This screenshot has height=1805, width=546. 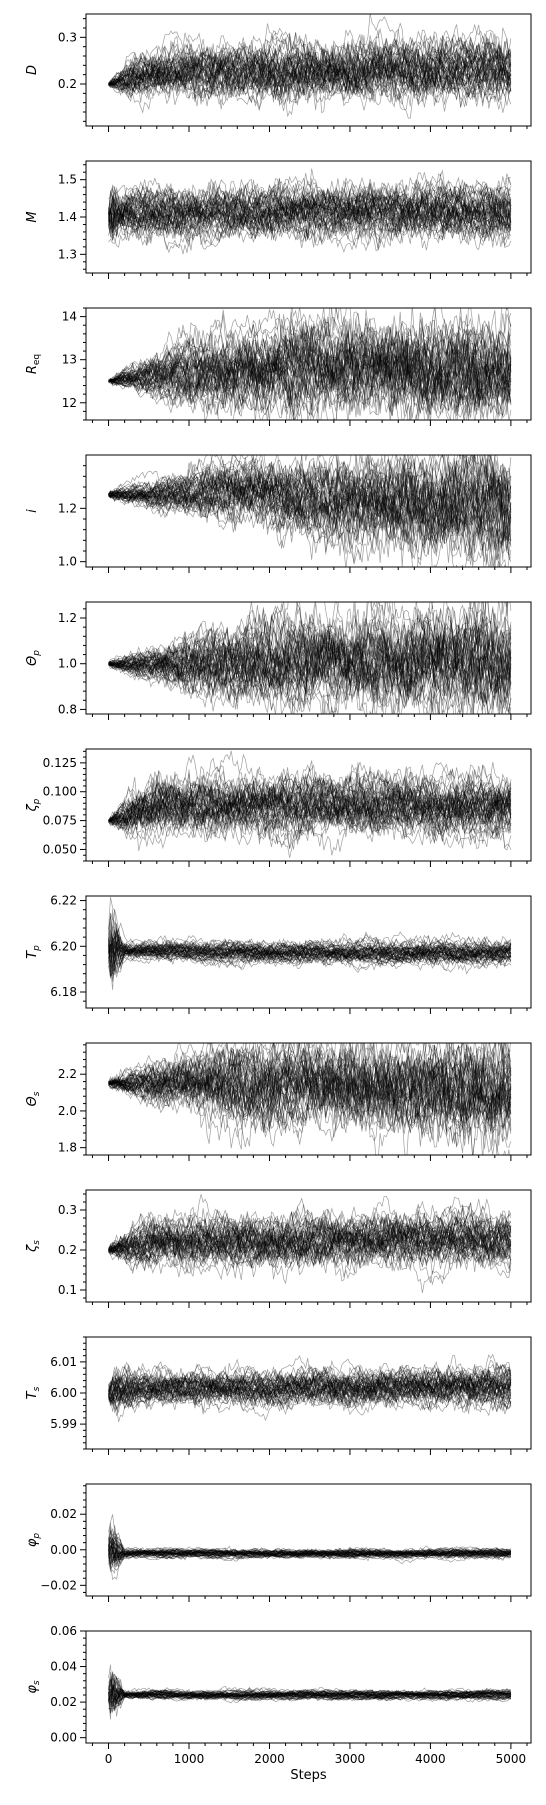 I want to click on y-tick-label: 0.2, so click(x=67, y=1250).